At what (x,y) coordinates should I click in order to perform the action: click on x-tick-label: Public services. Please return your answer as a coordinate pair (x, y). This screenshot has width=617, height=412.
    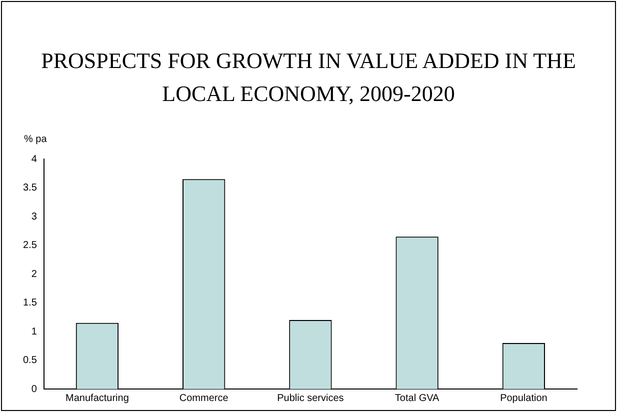
    Looking at the image, I should click on (310, 398).